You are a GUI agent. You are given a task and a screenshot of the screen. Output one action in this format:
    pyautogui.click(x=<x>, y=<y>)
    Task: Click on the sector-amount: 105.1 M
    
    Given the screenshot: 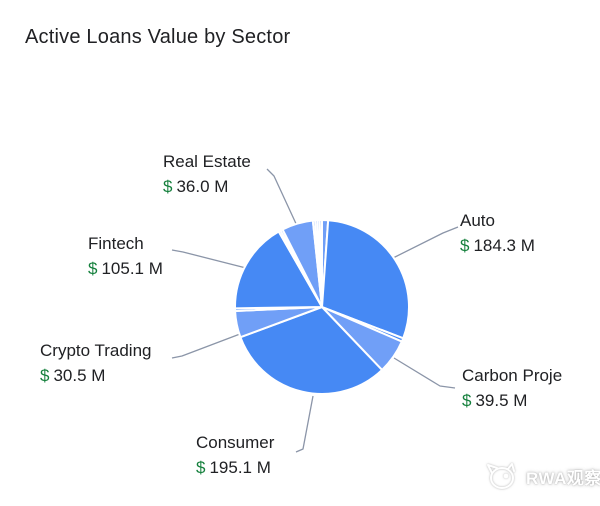 What is the action you would take?
    pyautogui.click(x=132, y=268)
    